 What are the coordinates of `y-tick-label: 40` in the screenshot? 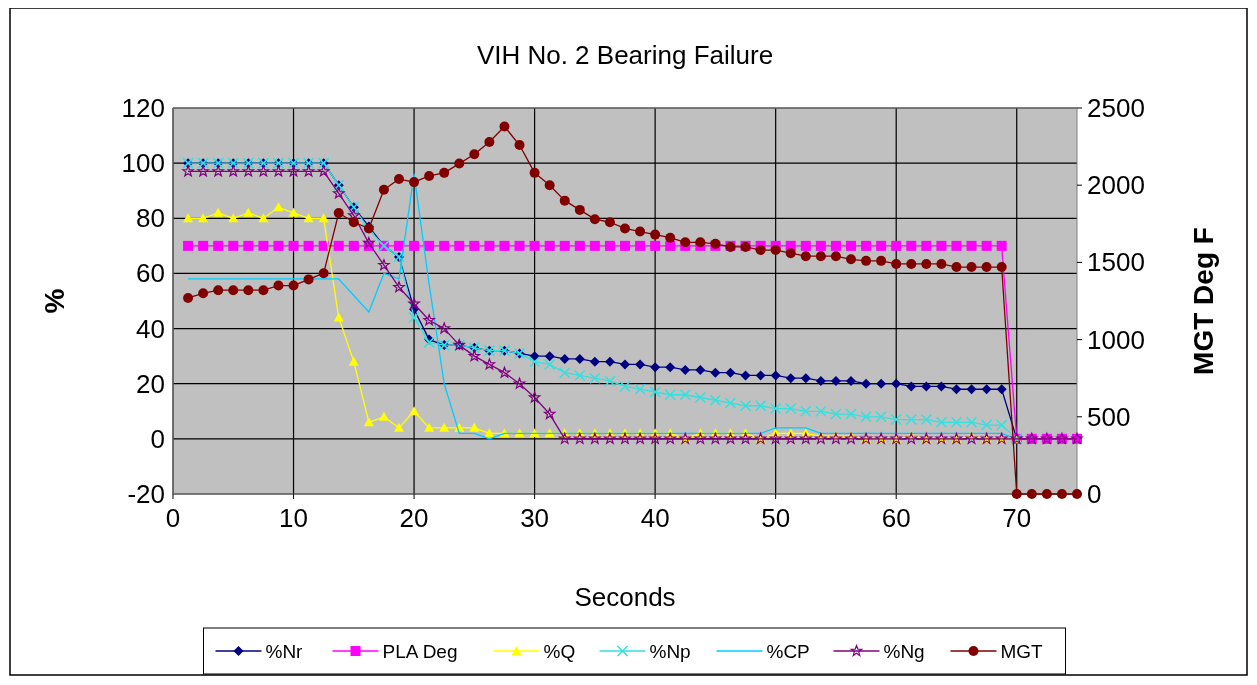 It's located at (150, 328).